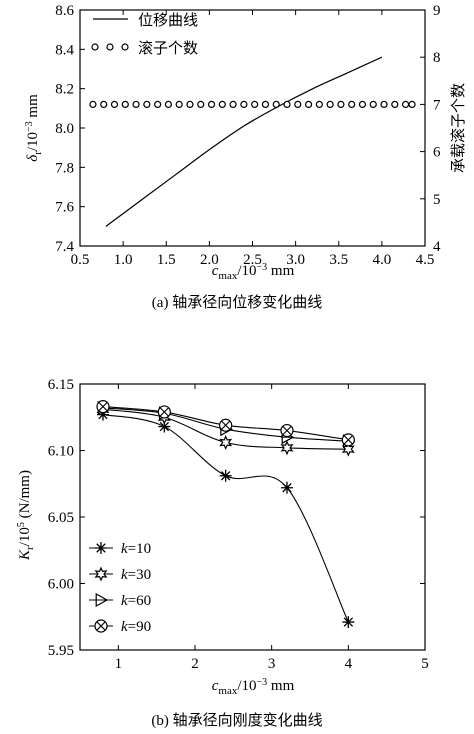 Image resolution: width=474 pixels, height=734 pixels. I want to click on y-axis-label-left-a-unit: /10, so click(33, 141).